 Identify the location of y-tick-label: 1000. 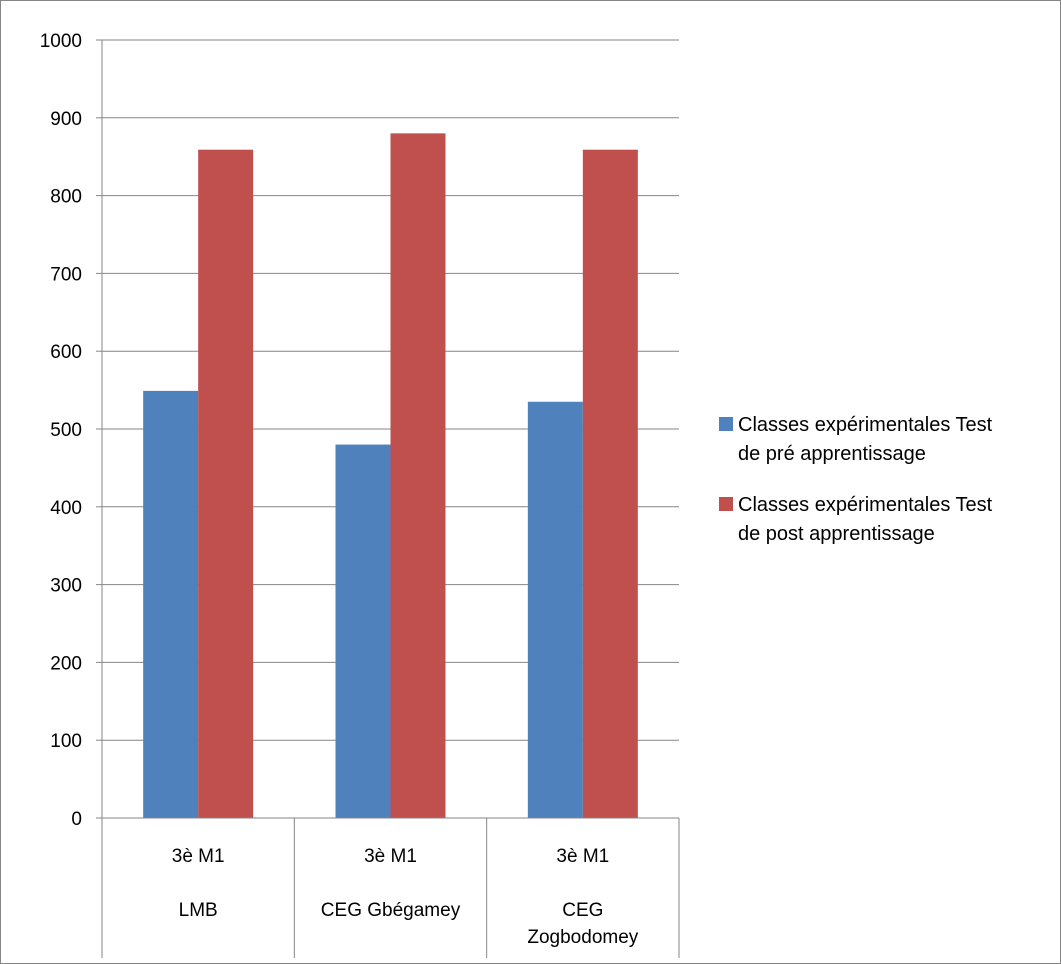
(61, 41).